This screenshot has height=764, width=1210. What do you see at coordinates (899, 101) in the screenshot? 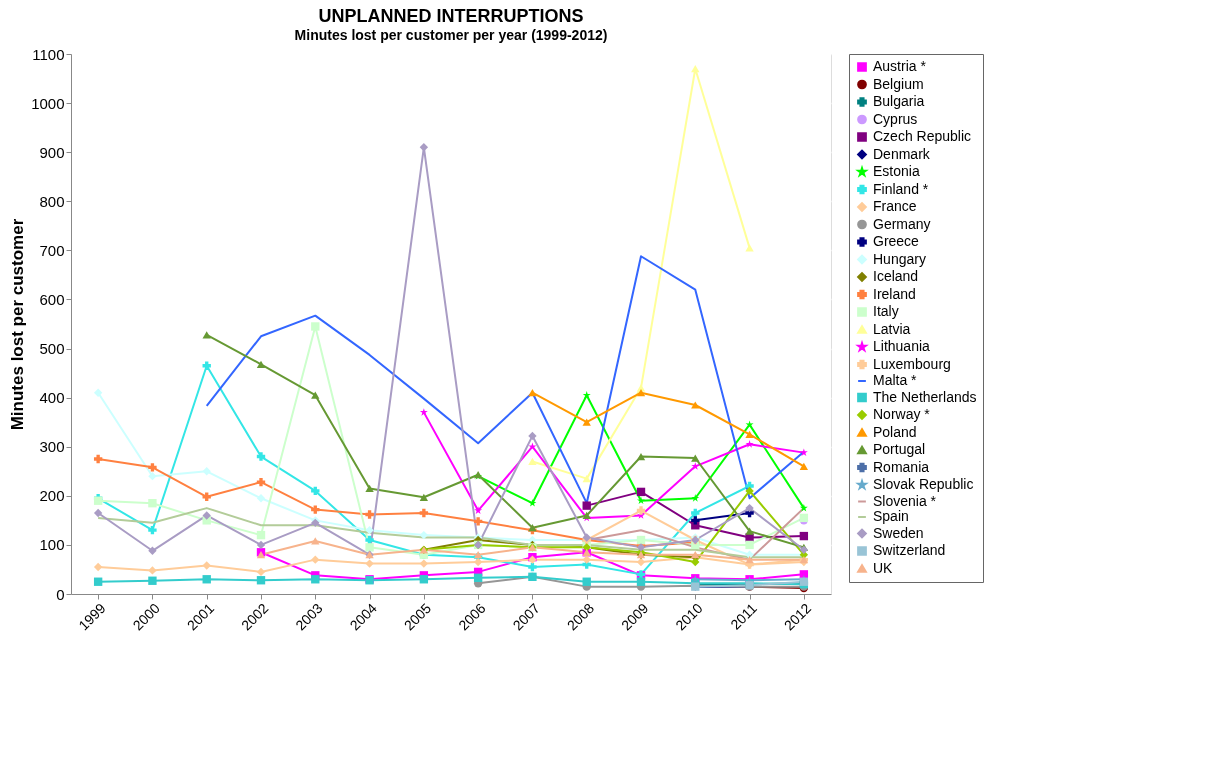
I see `legend-label: Bulgaria` at bounding box center [899, 101].